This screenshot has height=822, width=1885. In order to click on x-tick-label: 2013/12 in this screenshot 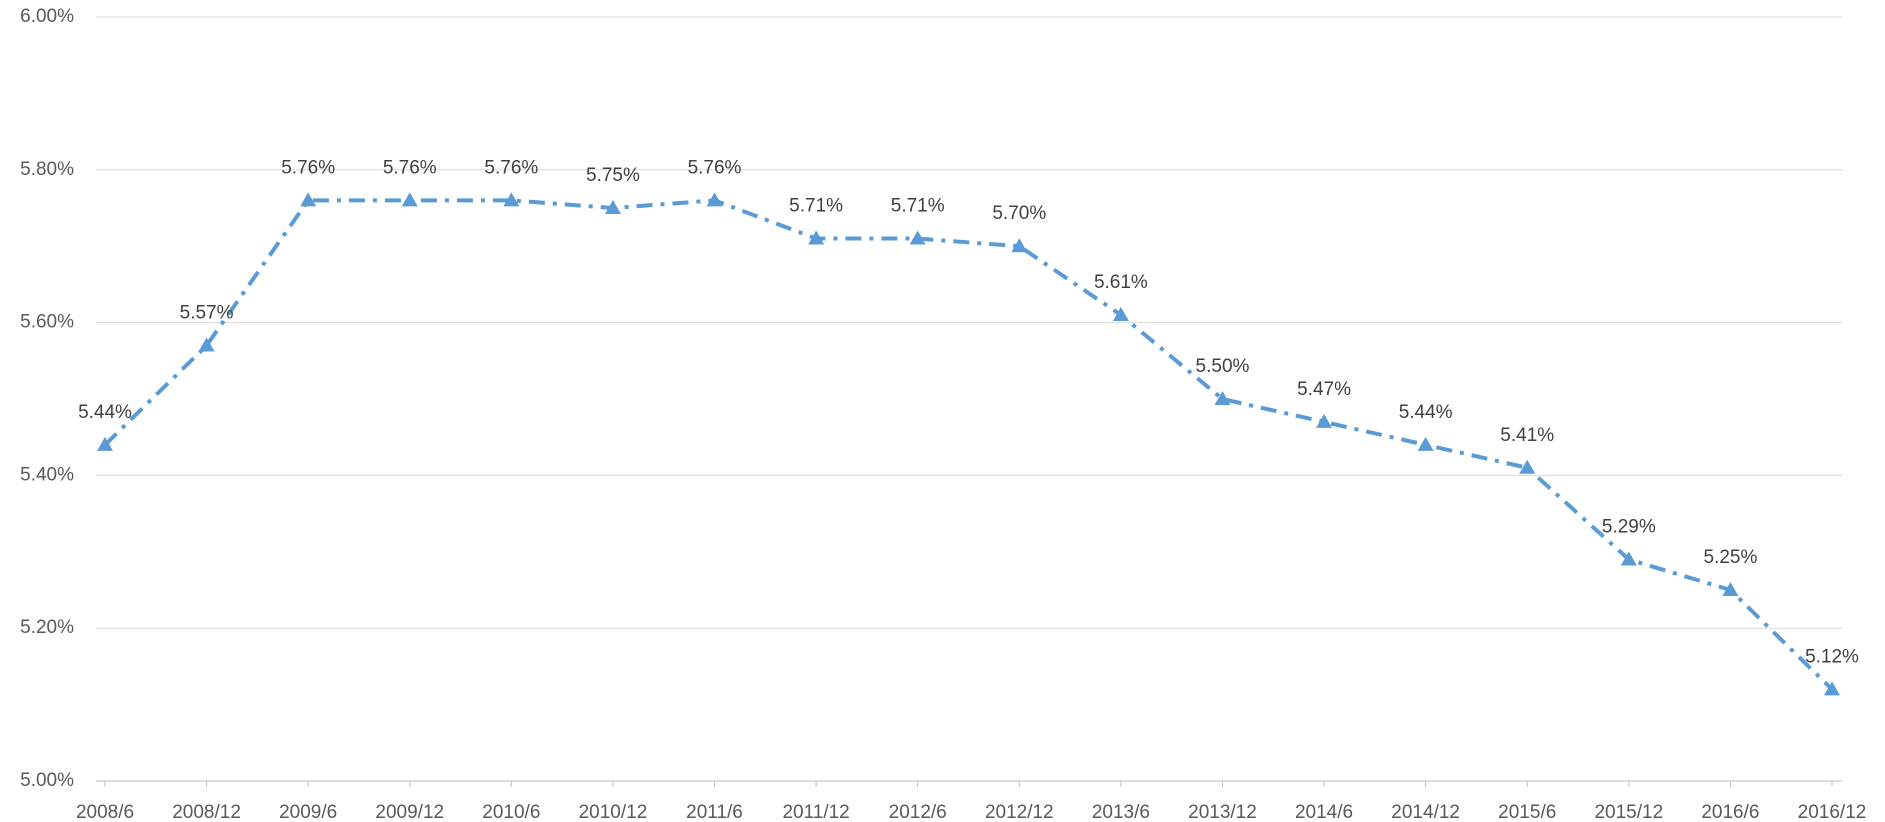, I will do `click(1222, 812)`.